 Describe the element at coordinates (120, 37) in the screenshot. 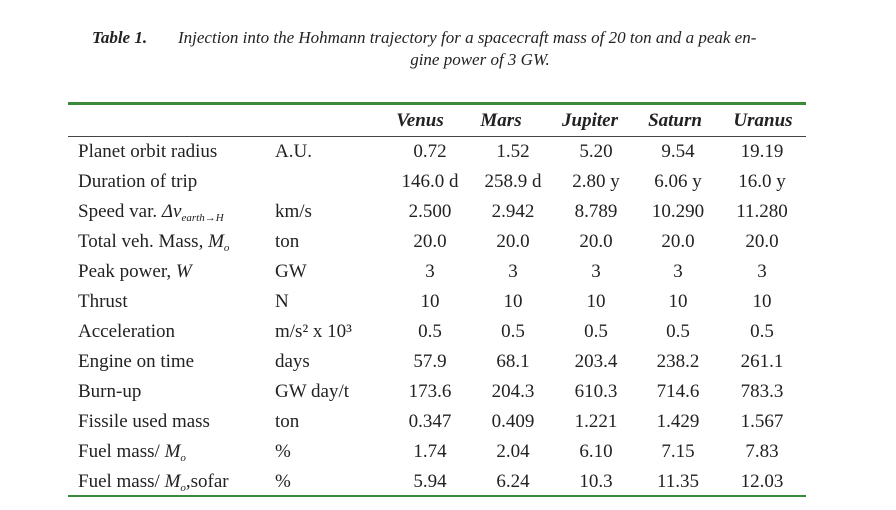

I see `caption-label: Table 1.` at that location.